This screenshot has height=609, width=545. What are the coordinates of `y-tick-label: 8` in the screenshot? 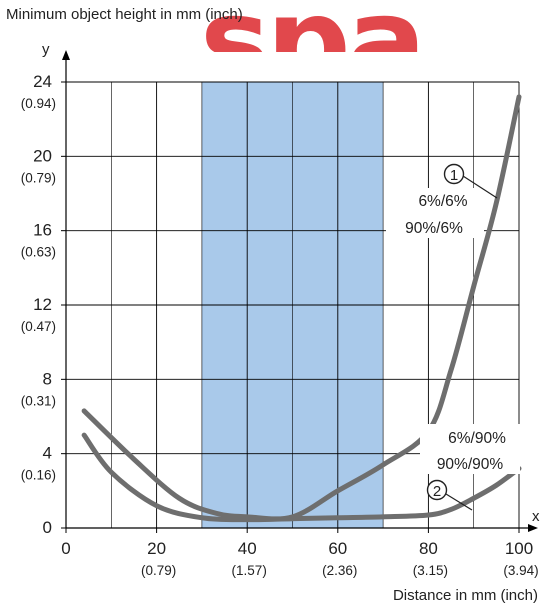 It's located at (47, 378).